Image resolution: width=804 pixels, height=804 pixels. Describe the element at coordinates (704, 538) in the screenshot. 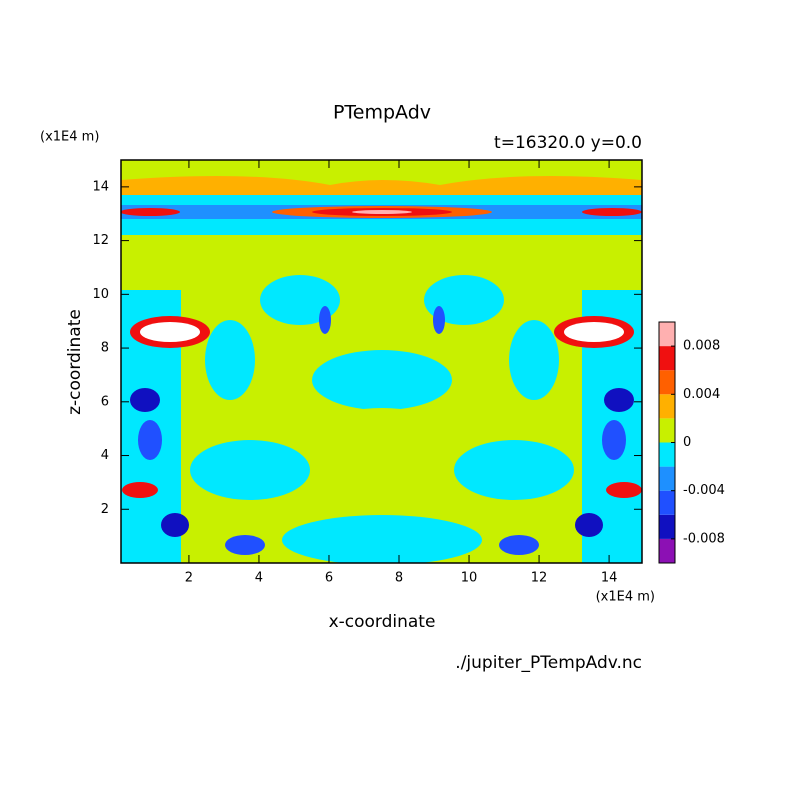

I see `colorbar-tick-label: -0.008` at that location.